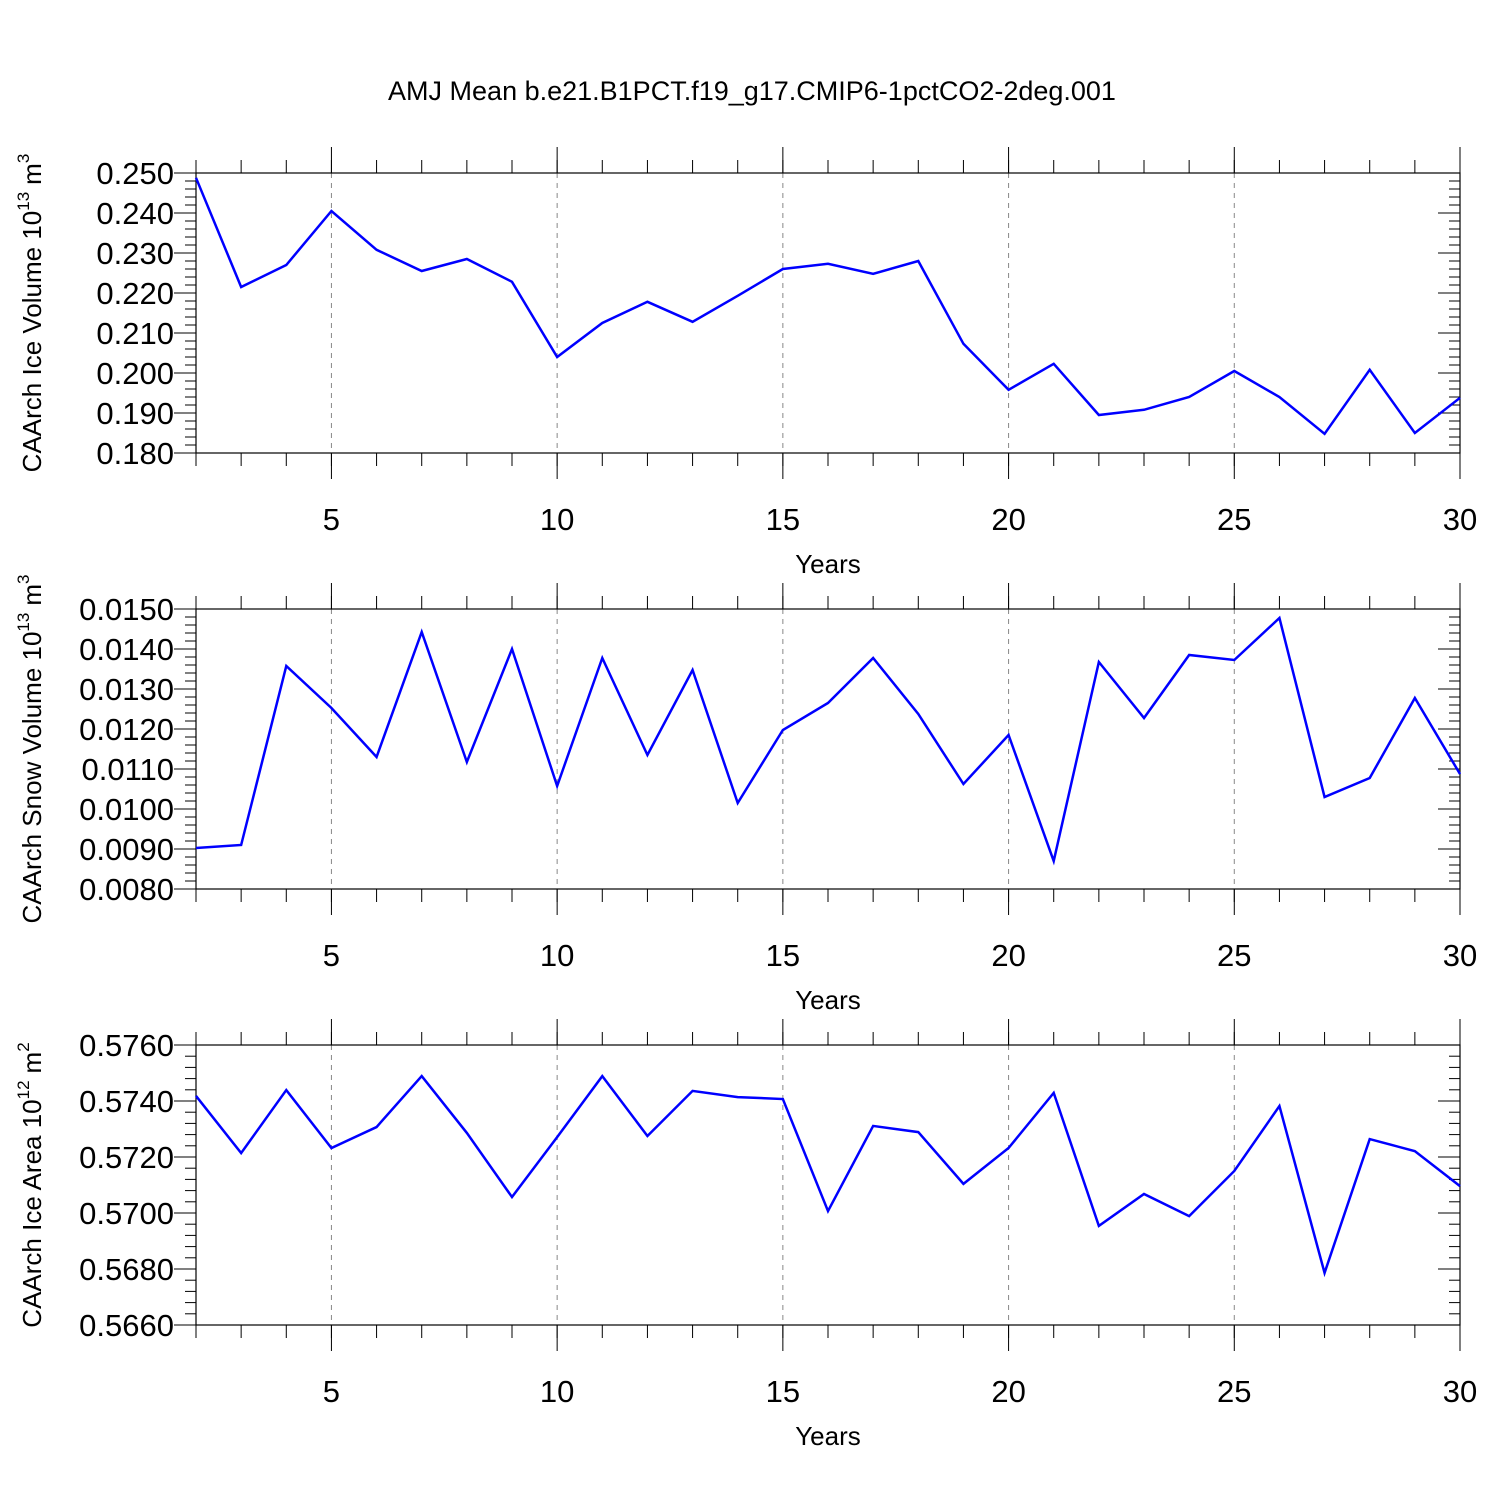  What do you see at coordinates (126, 1325) in the screenshot?
I see `y-tick-label: 0.5660` at bounding box center [126, 1325].